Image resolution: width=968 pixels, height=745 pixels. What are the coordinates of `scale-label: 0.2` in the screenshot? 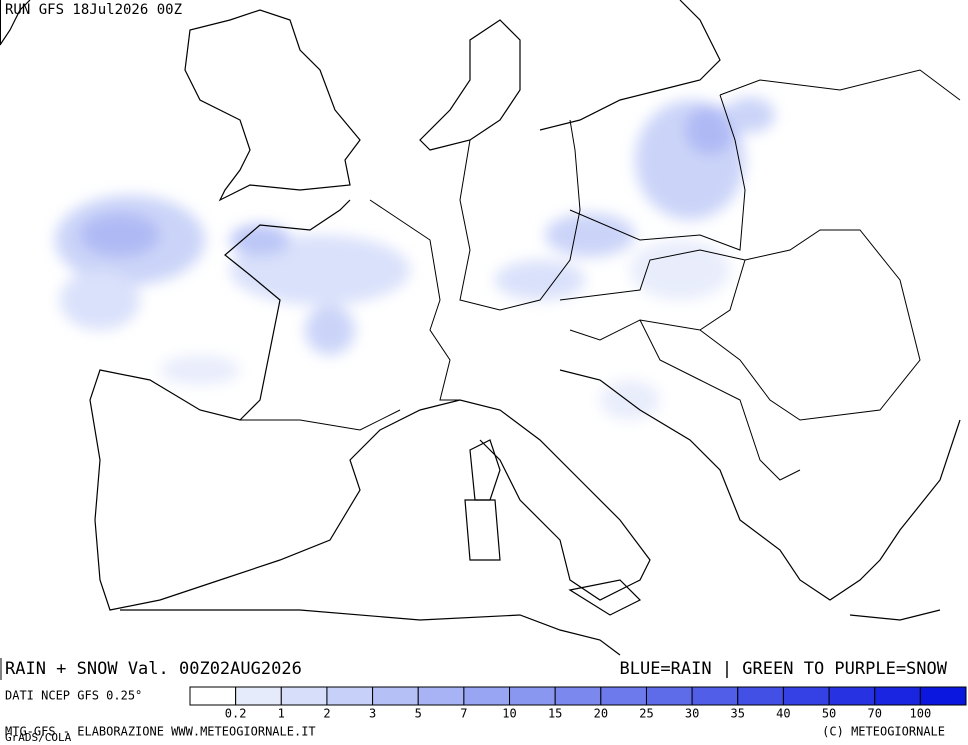 It's located at (236, 714).